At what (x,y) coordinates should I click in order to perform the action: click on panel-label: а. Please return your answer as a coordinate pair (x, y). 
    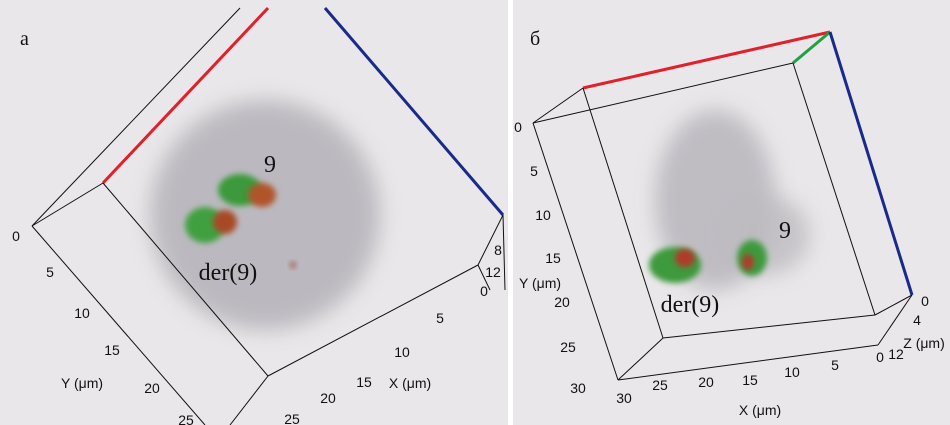
    Looking at the image, I should click on (24, 39).